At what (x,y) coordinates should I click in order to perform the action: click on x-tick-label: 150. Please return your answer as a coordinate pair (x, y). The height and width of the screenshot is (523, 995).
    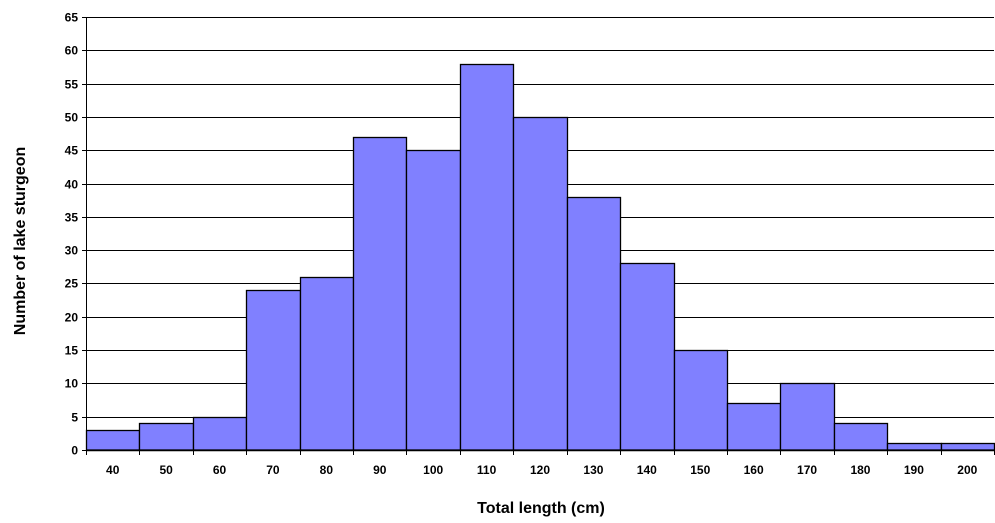
    Looking at the image, I should click on (700, 470).